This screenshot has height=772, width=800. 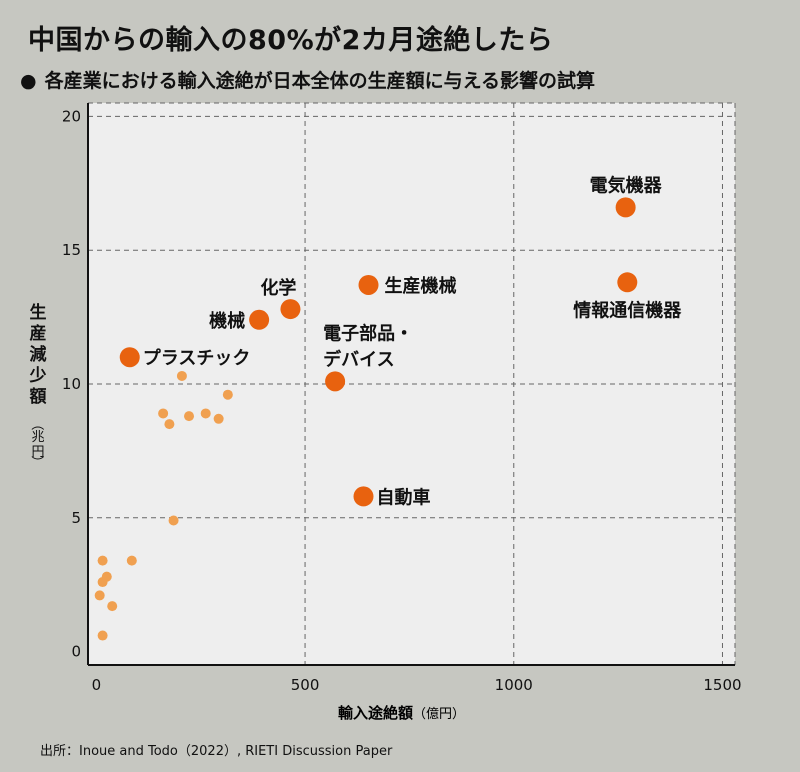 What do you see at coordinates (514, 685) in the screenshot?
I see `x-tick-label: 1000` at bounding box center [514, 685].